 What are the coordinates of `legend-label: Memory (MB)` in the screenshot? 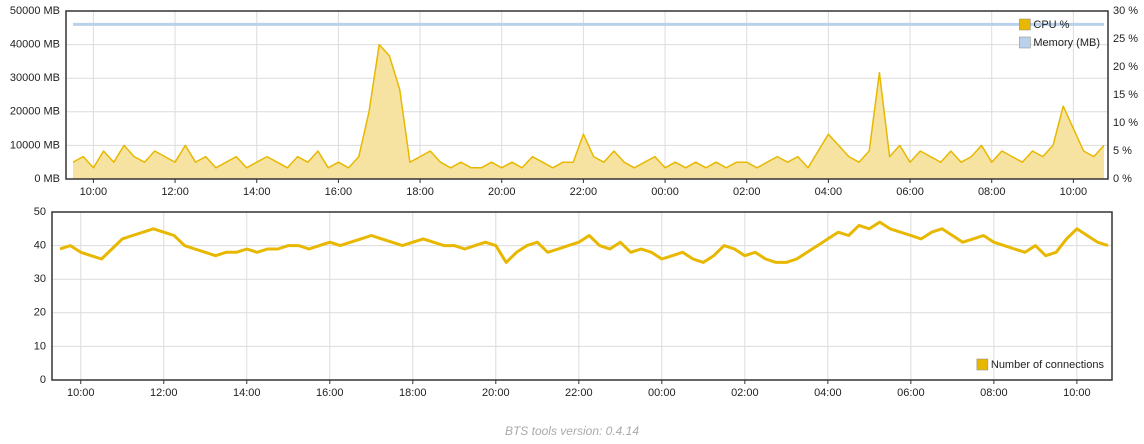 It's located at (1066, 43).